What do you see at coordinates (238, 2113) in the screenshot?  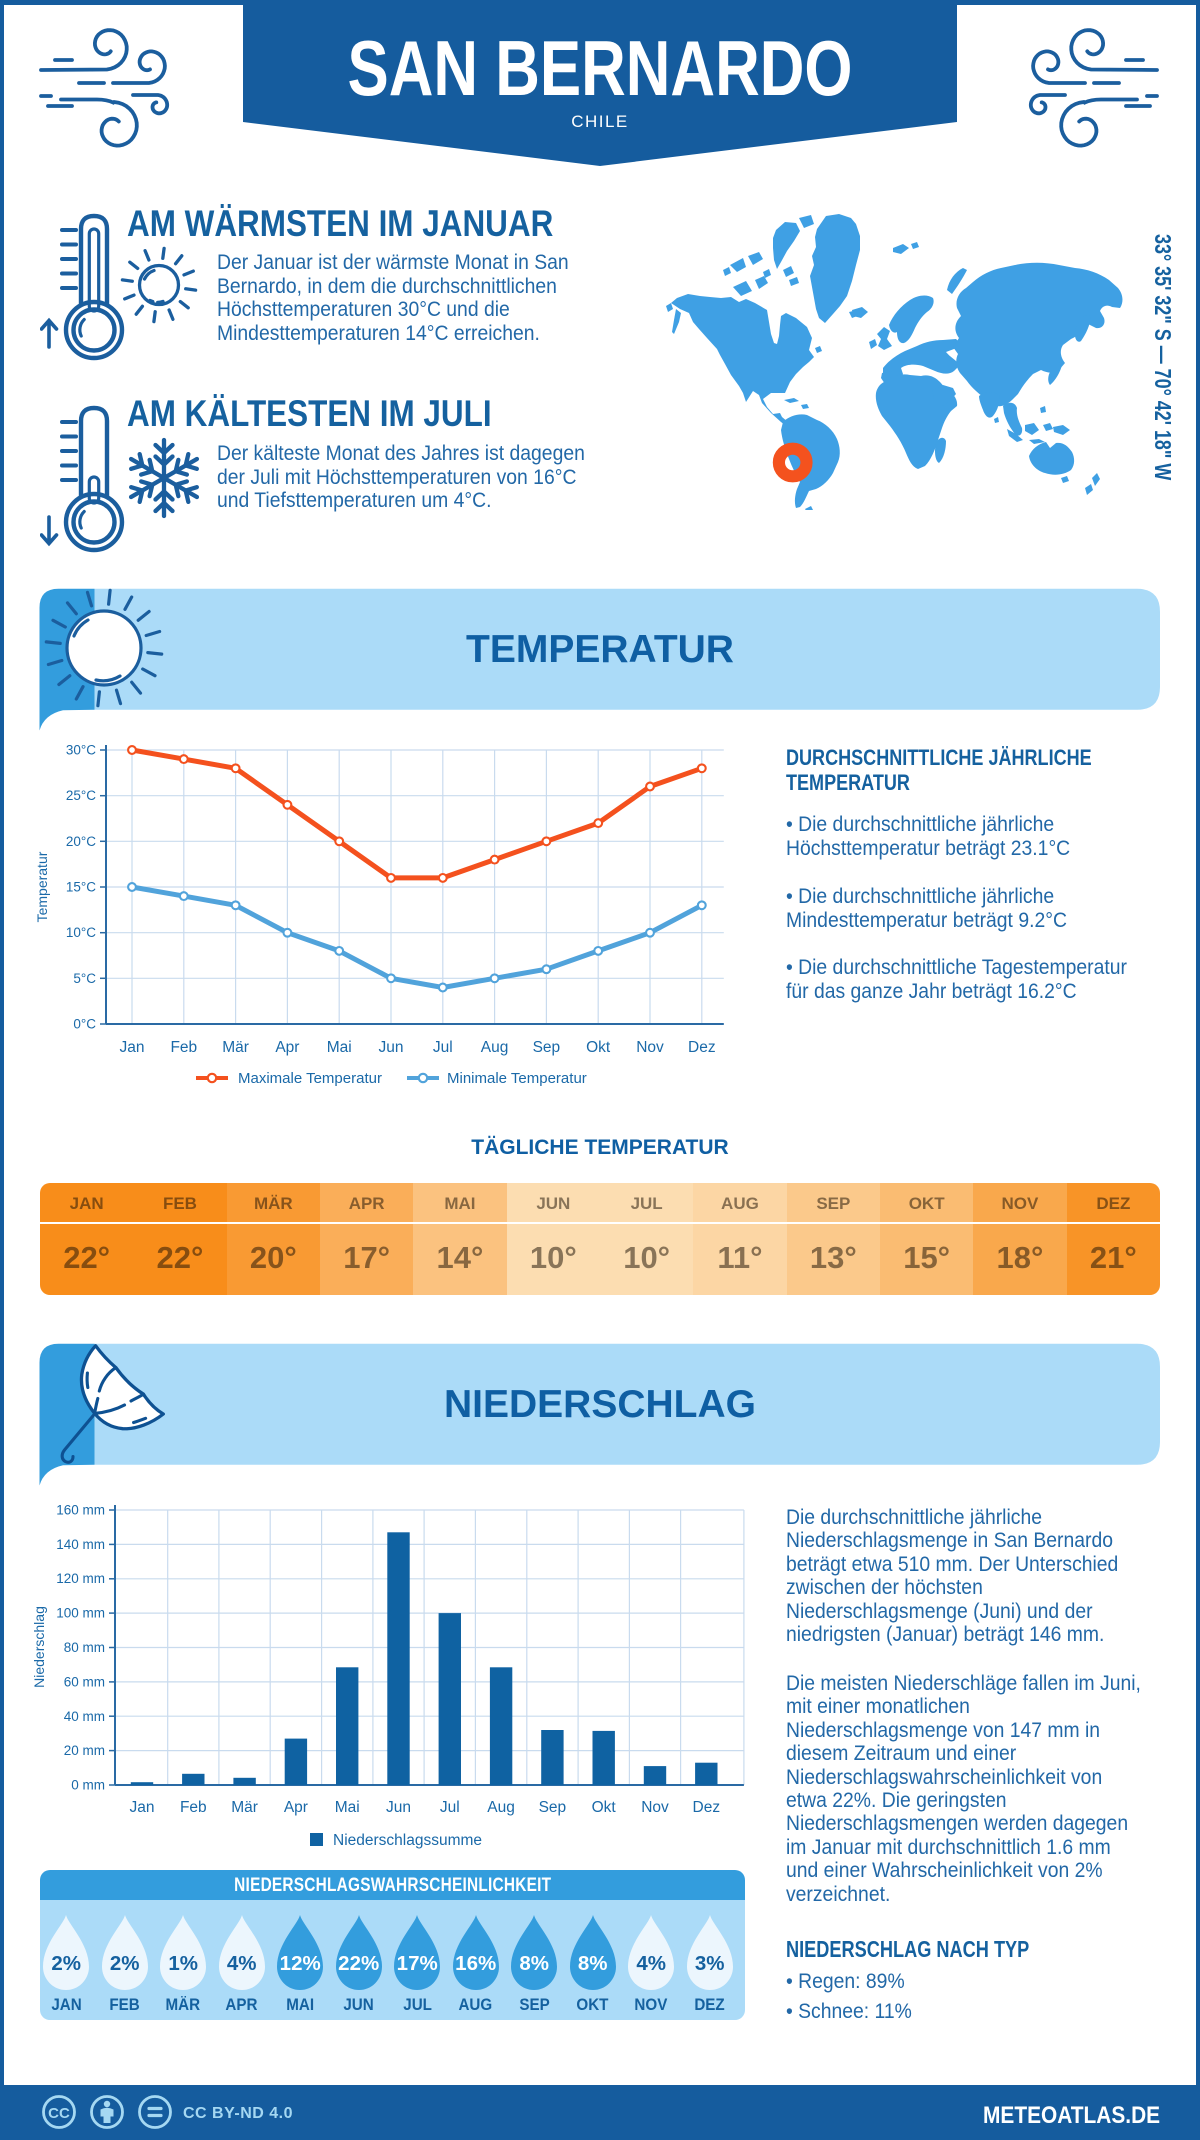 I see `svg-text: CC BY-ND 4.0` at bounding box center [238, 2113].